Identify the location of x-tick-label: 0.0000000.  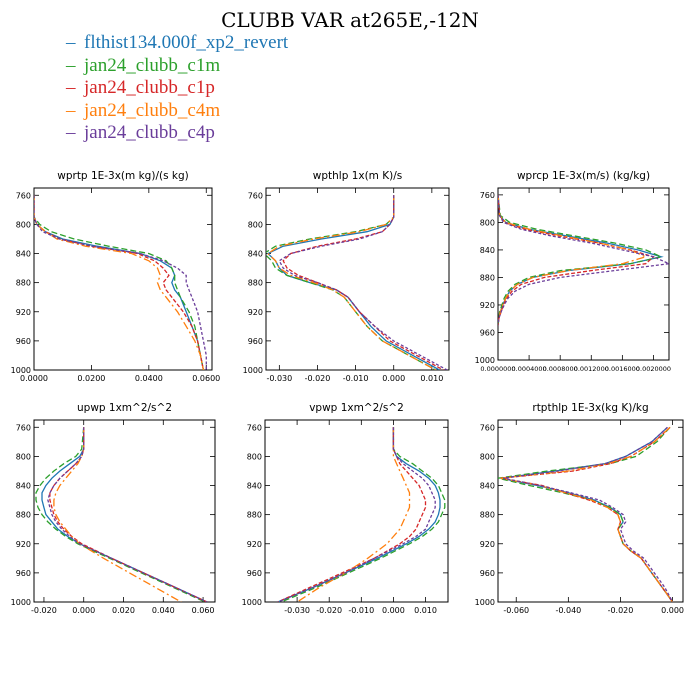
(497, 369).